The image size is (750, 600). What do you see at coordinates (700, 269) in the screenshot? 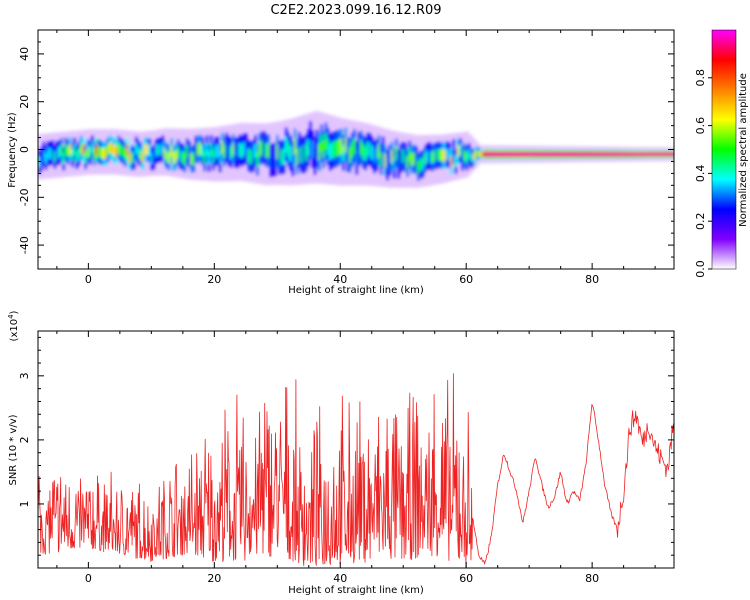
I see `colorbar-tick-label: 0.0` at bounding box center [700, 269].